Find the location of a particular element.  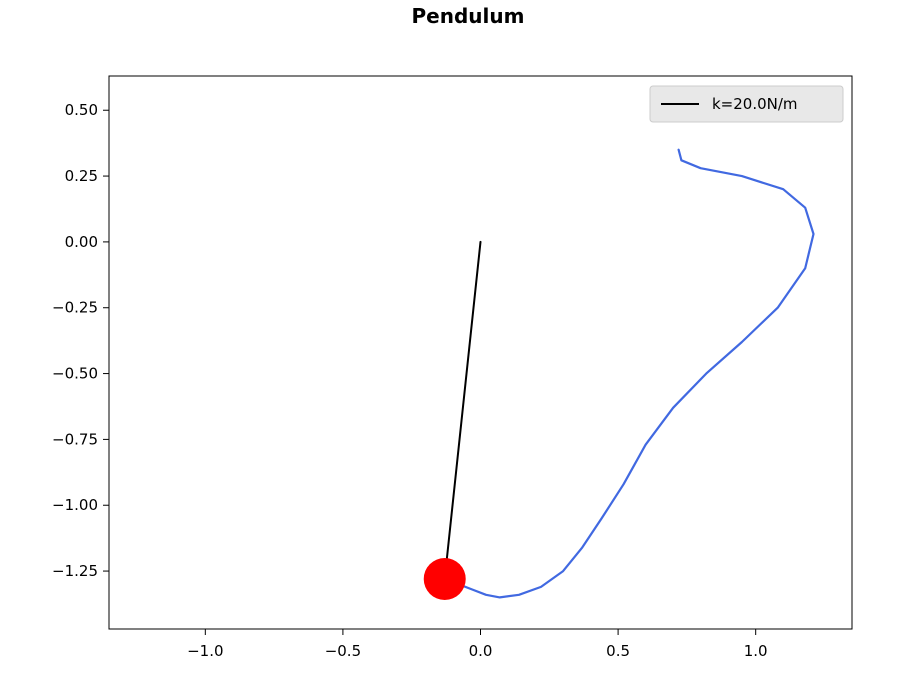

y-tick-label: 0.50 is located at coordinates (81, 110).